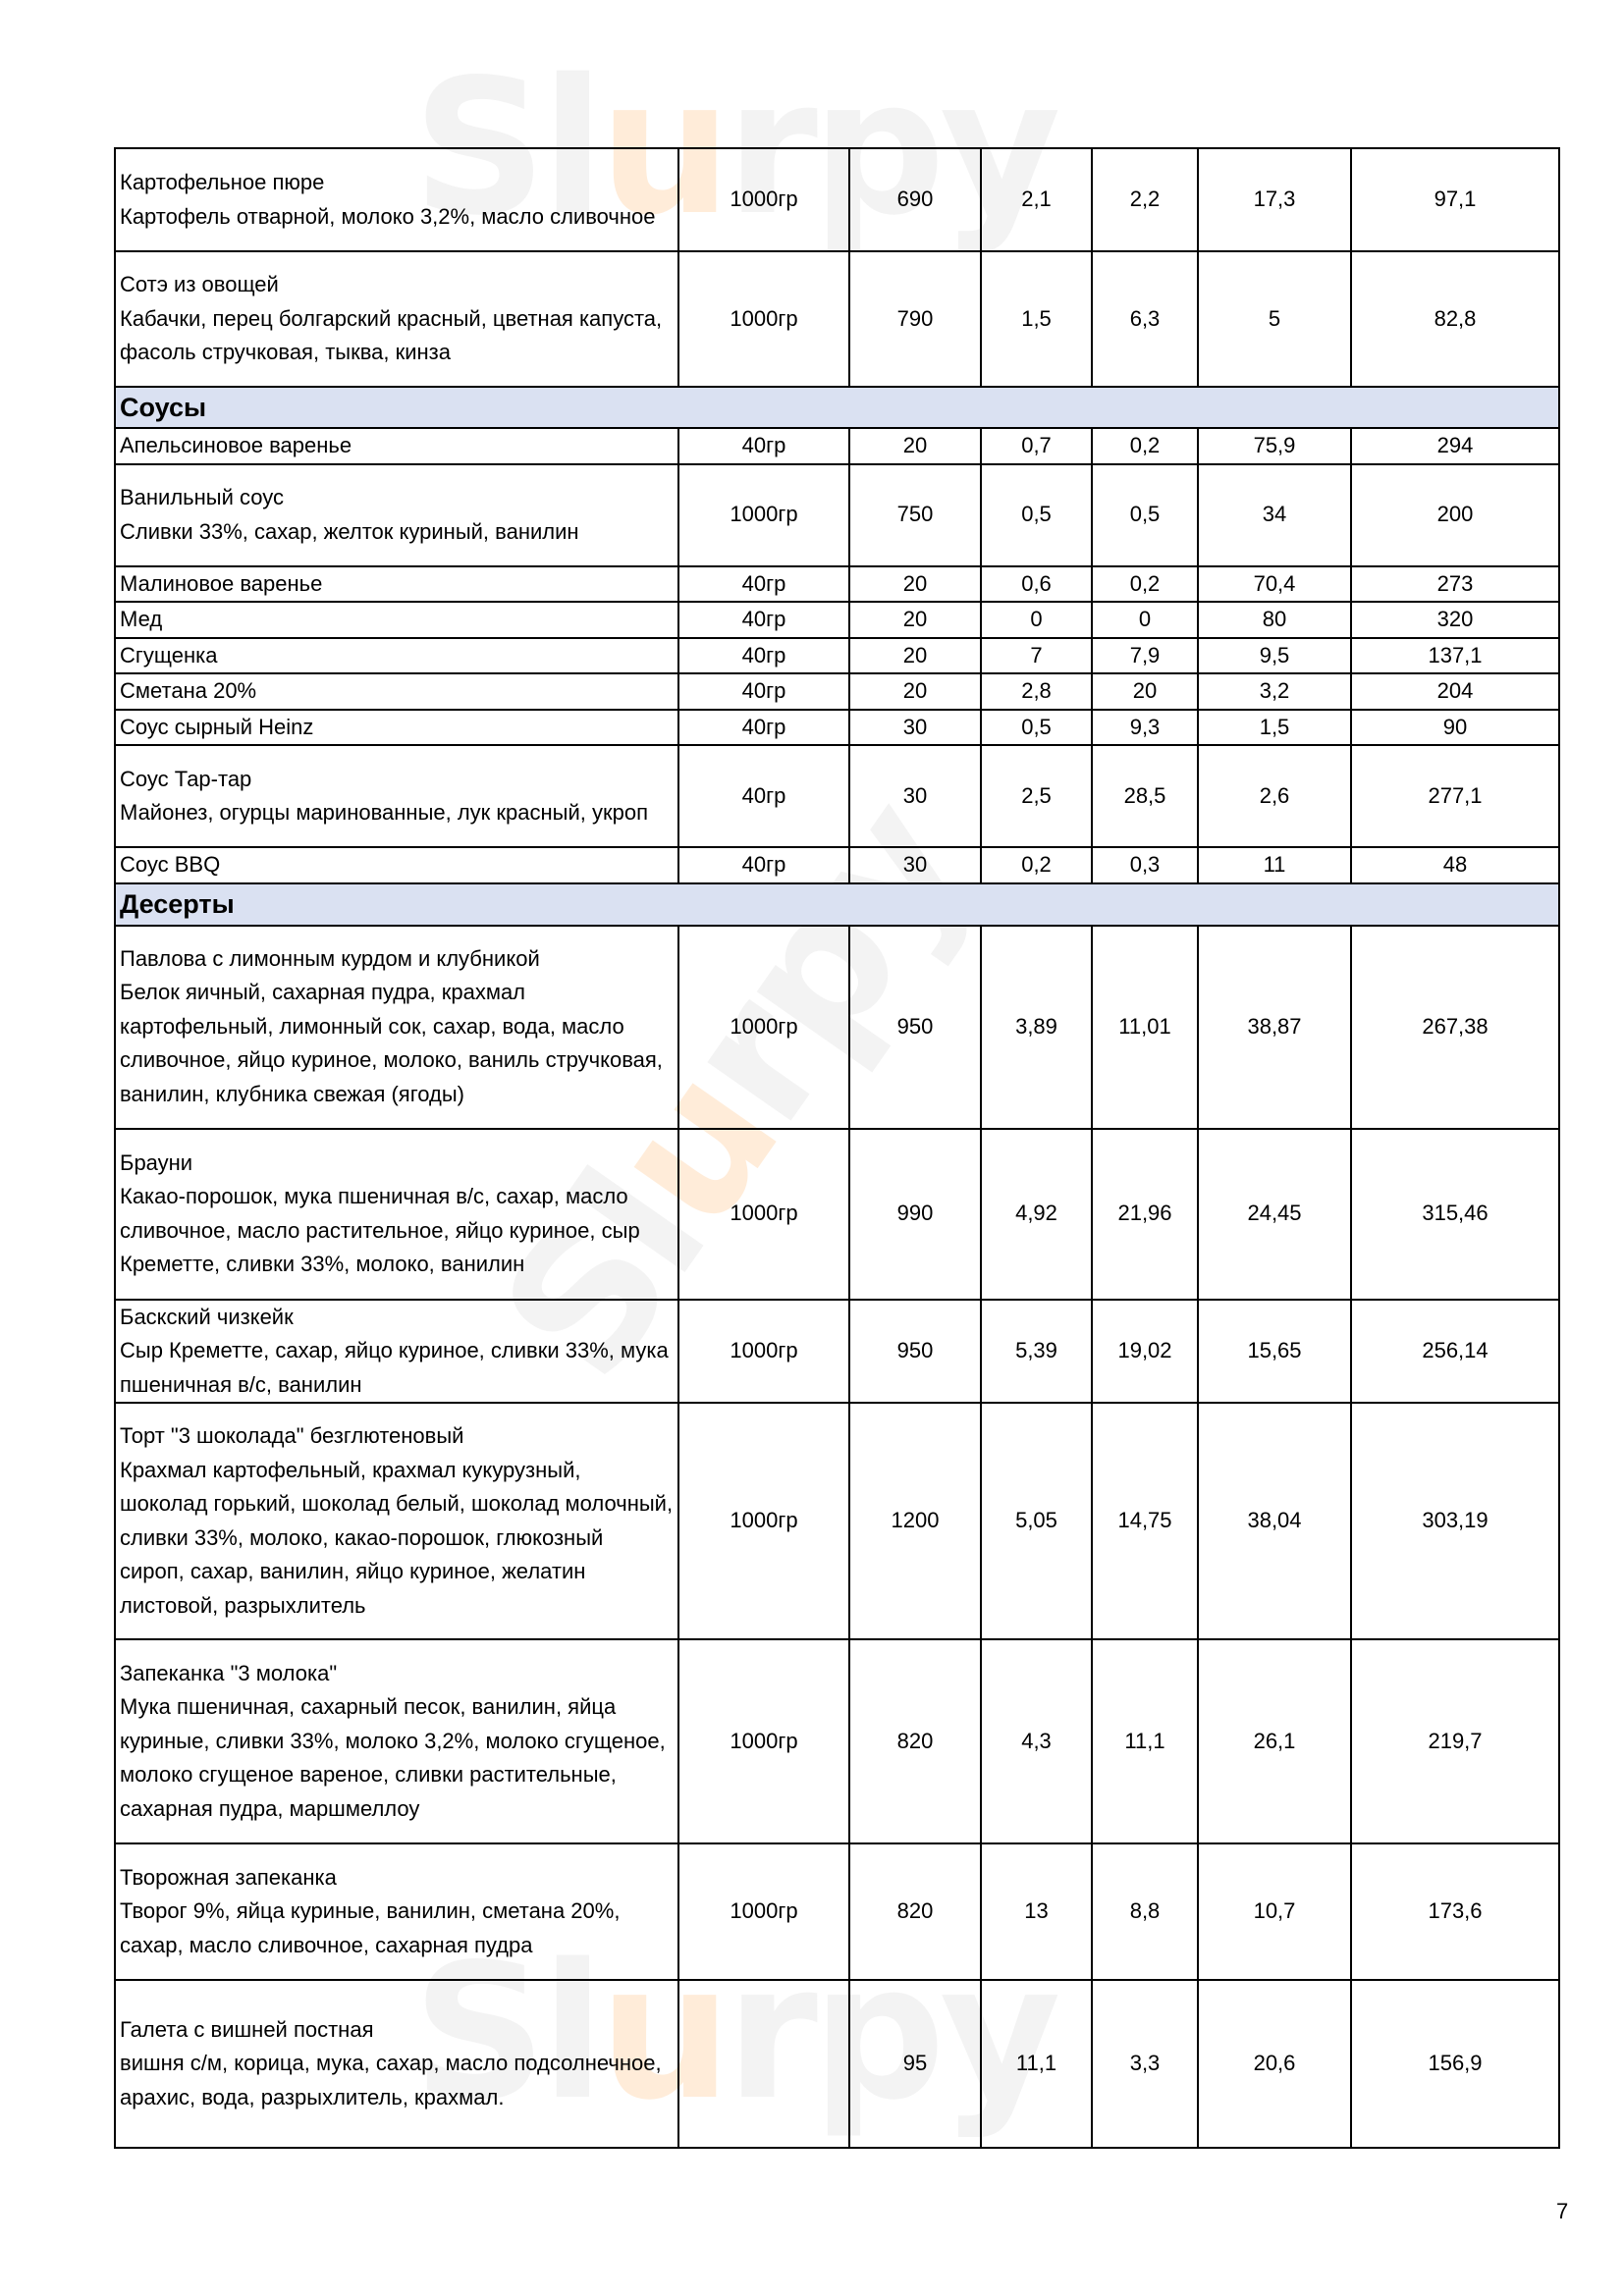 The height and width of the screenshot is (2296, 1624). I want to click on carbs-cell: 2,6, so click(1274, 796).